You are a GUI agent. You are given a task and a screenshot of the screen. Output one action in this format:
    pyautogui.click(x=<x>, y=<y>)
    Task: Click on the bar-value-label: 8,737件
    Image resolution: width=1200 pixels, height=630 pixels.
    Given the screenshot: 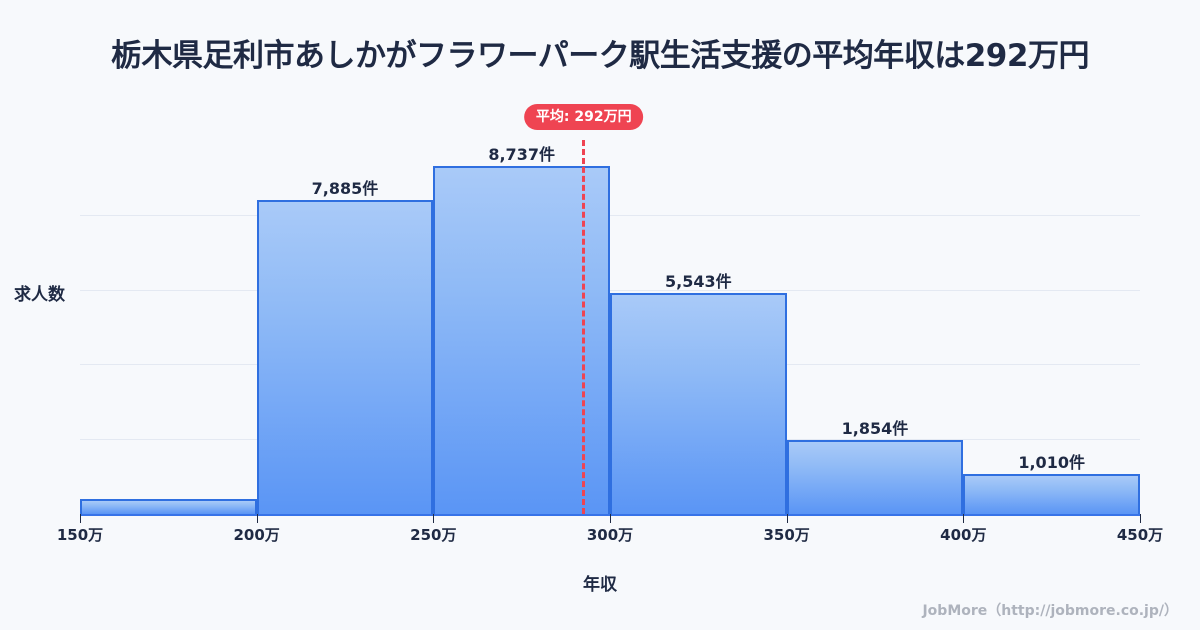 What is the action you would take?
    pyautogui.click(x=521, y=155)
    